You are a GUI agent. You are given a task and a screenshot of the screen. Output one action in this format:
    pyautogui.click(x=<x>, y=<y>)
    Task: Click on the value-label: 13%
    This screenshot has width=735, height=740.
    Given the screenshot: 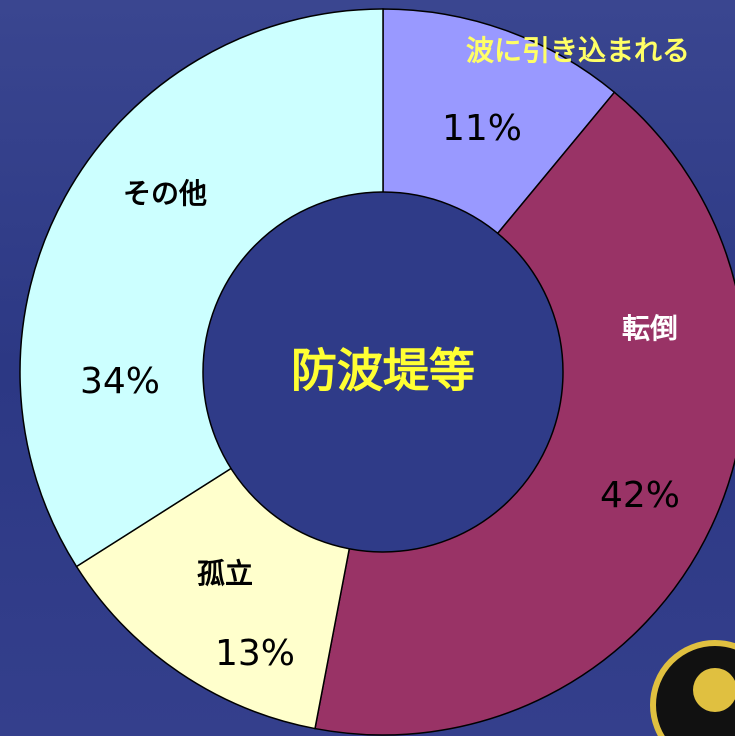 What is the action you would take?
    pyautogui.click(x=255, y=653)
    